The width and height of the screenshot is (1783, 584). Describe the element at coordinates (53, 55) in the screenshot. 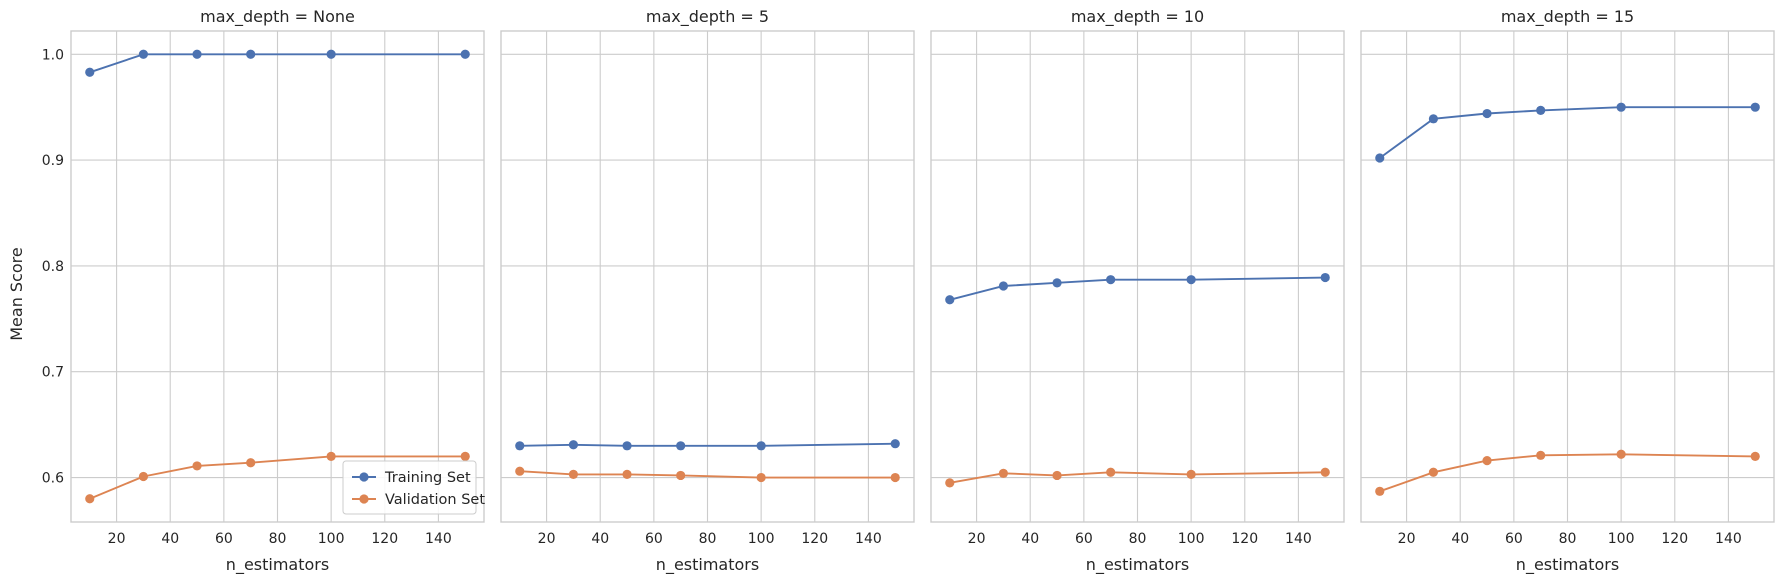

I see `y-tick-label: 1.0` at that location.